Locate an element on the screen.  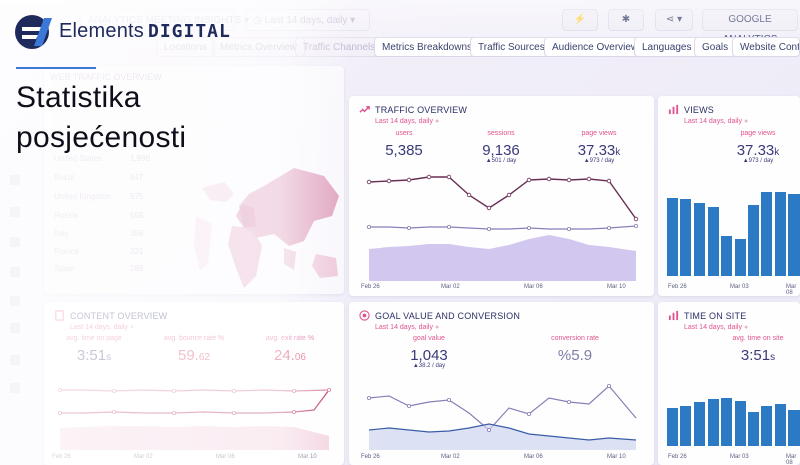
metric-label: sessions is located at coordinates (501, 133).